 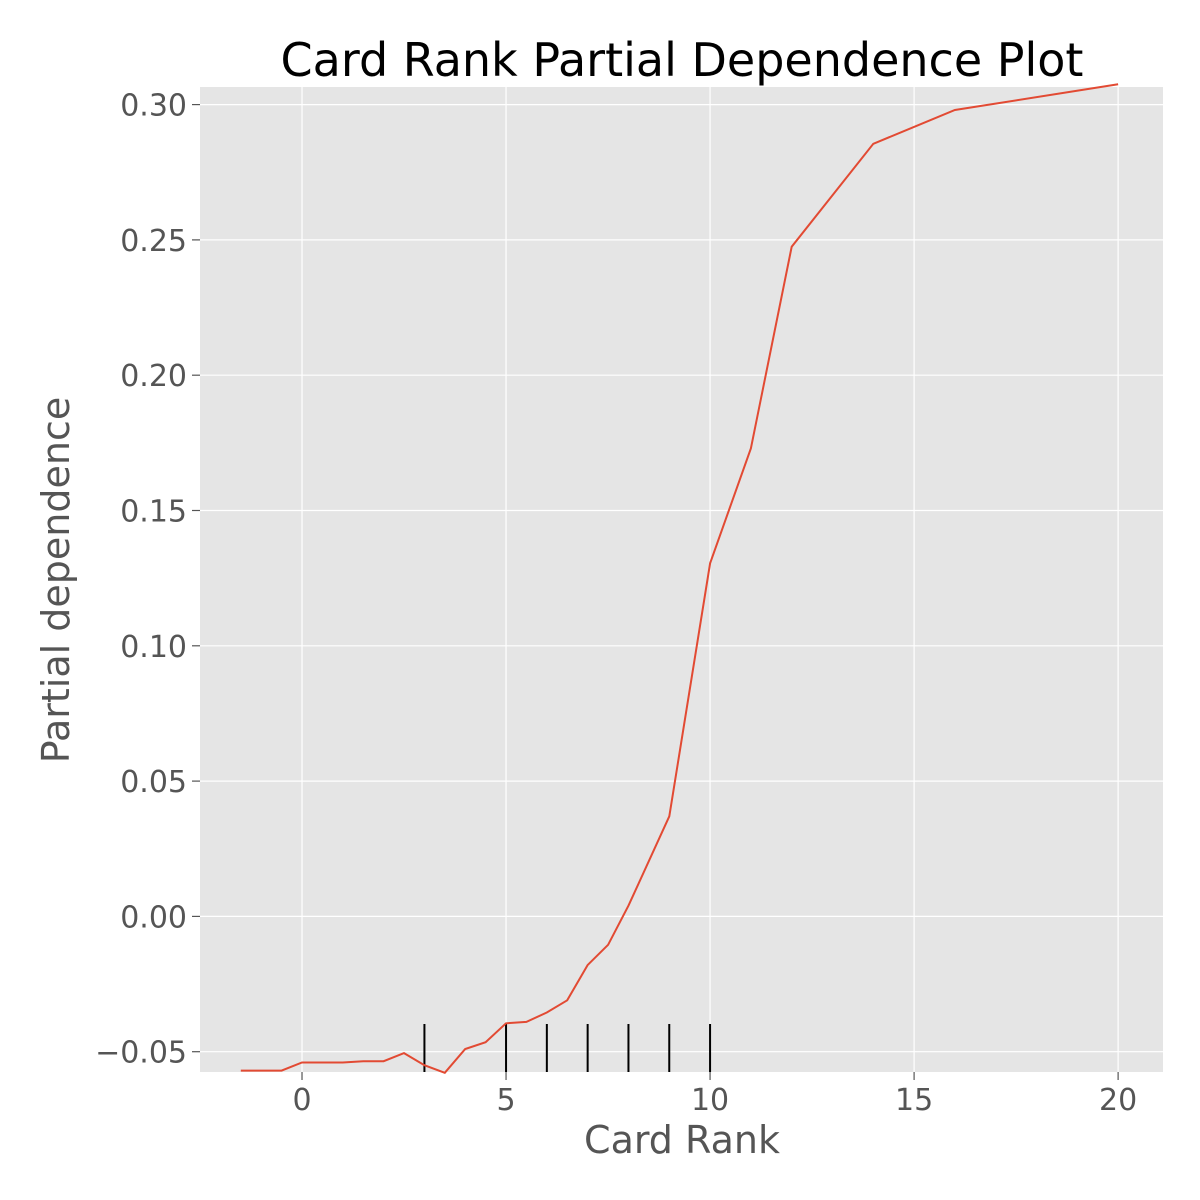 What do you see at coordinates (710, 1100) in the screenshot?
I see `x-tick-label: 10` at bounding box center [710, 1100].